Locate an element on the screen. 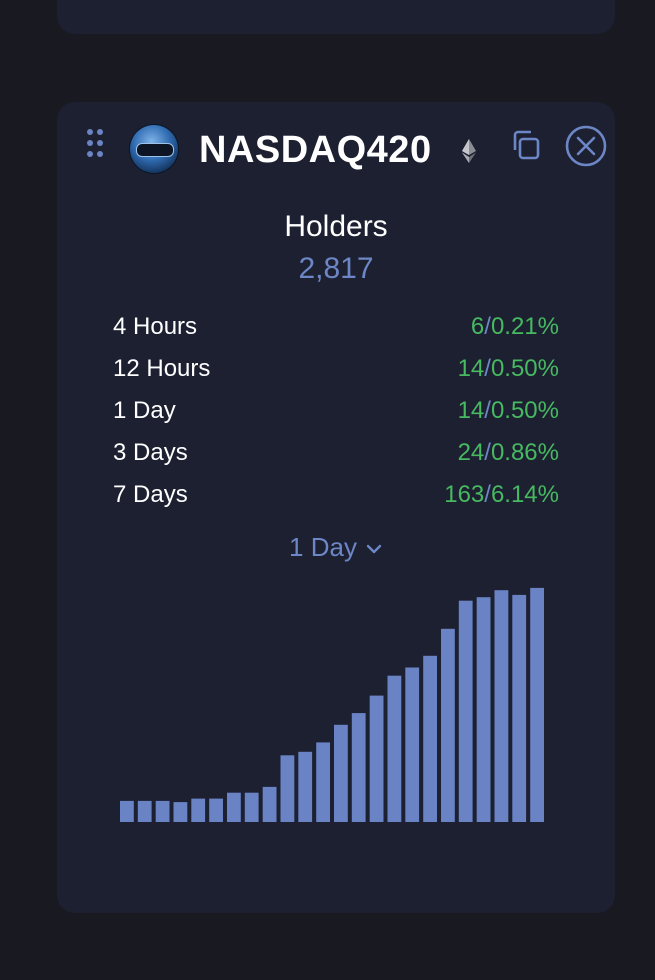  copy-icon is located at coordinates (527, 145).